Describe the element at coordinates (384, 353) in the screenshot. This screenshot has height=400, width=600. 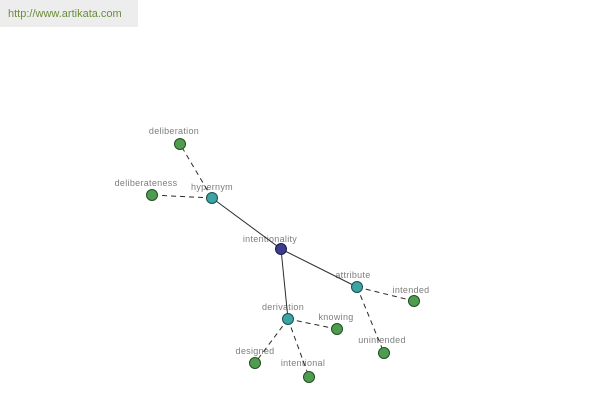
I see `node-unintended` at that location.